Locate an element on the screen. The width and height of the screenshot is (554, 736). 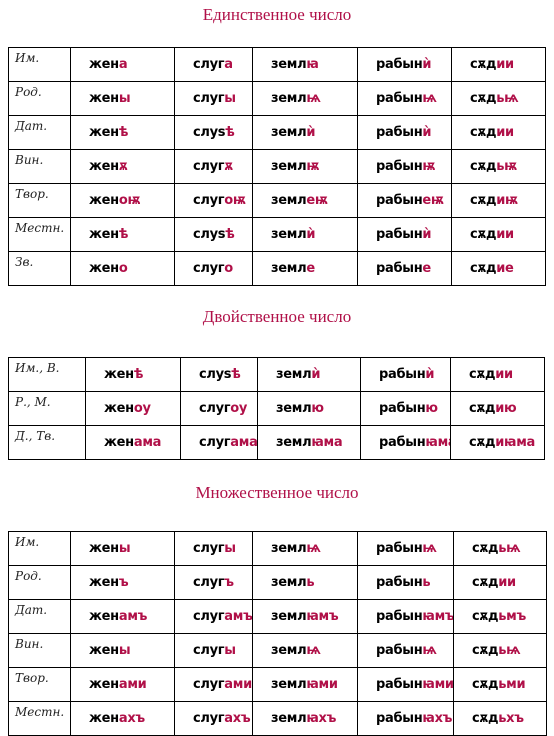
word-form: слугоѭ is located at coordinates (213, 200).